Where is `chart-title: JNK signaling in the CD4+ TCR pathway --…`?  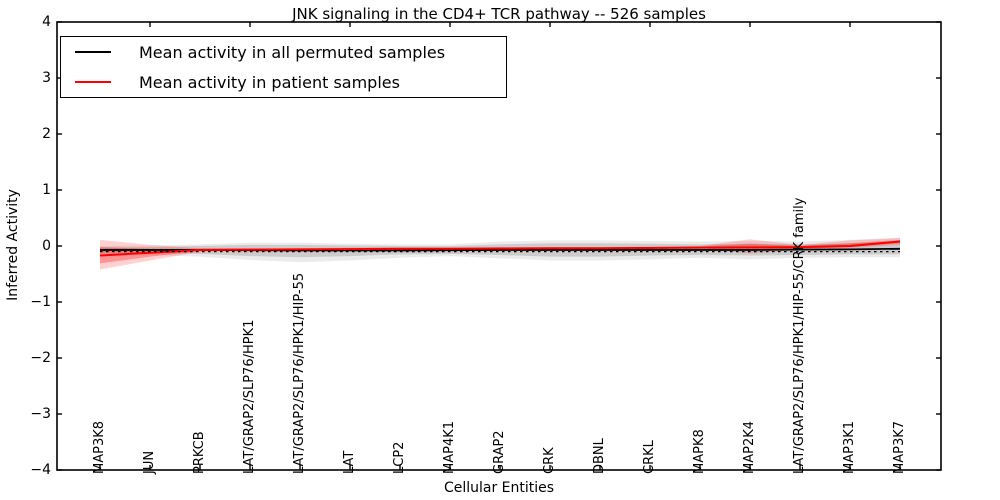
chart-title: JNK signaling in the CD4+ TCR pathway --… is located at coordinates (499, 14).